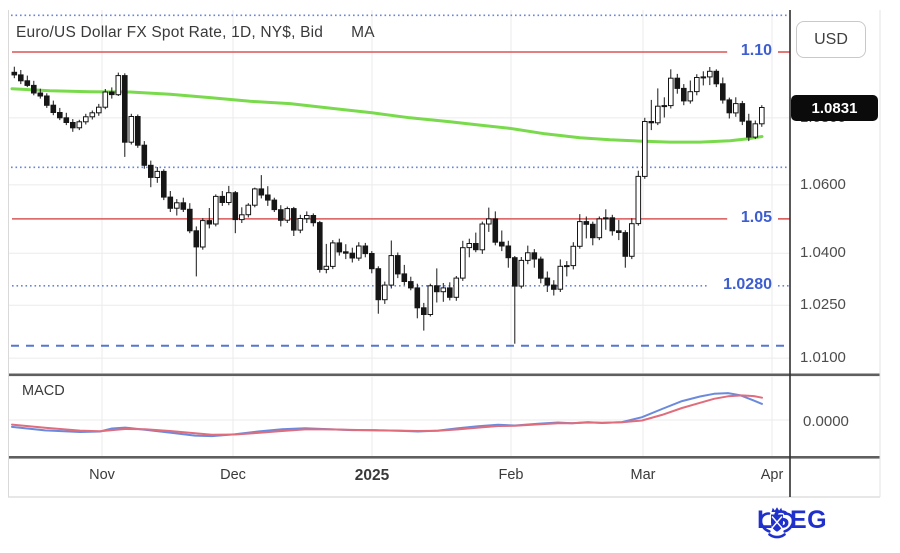  Describe the element at coordinates (823, 358) in the screenshot. I see `price-tick-label: 1.0100` at that location.